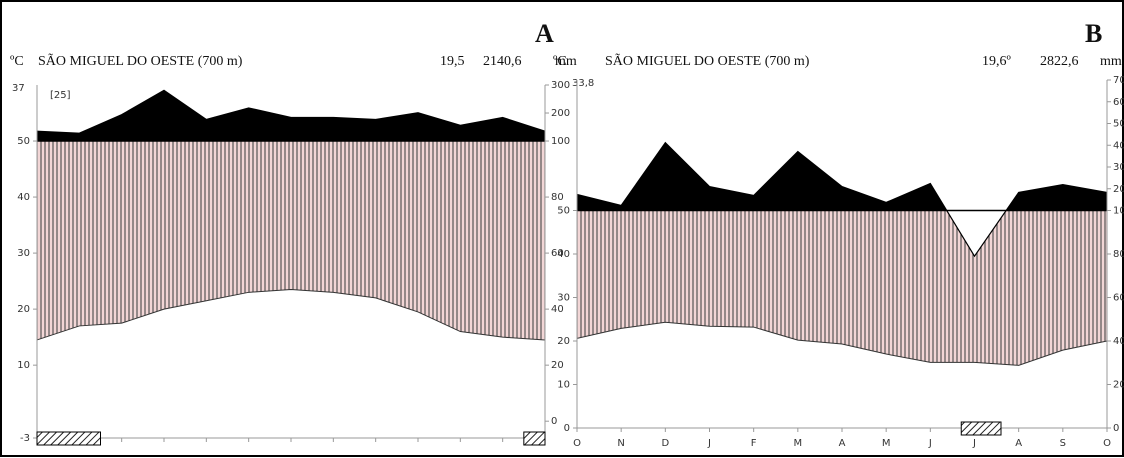 The height and width of the screenshot is (458, 1124). Describe the element at coordinates (1118, 124) in the screenshot. I see `y2-tick-label: 500` at that location.